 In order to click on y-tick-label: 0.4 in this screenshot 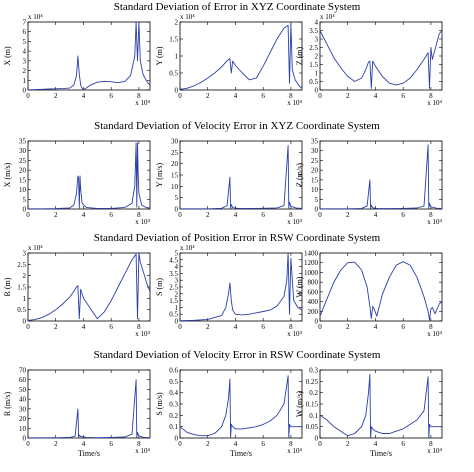, I will do `click(173, 393)`.